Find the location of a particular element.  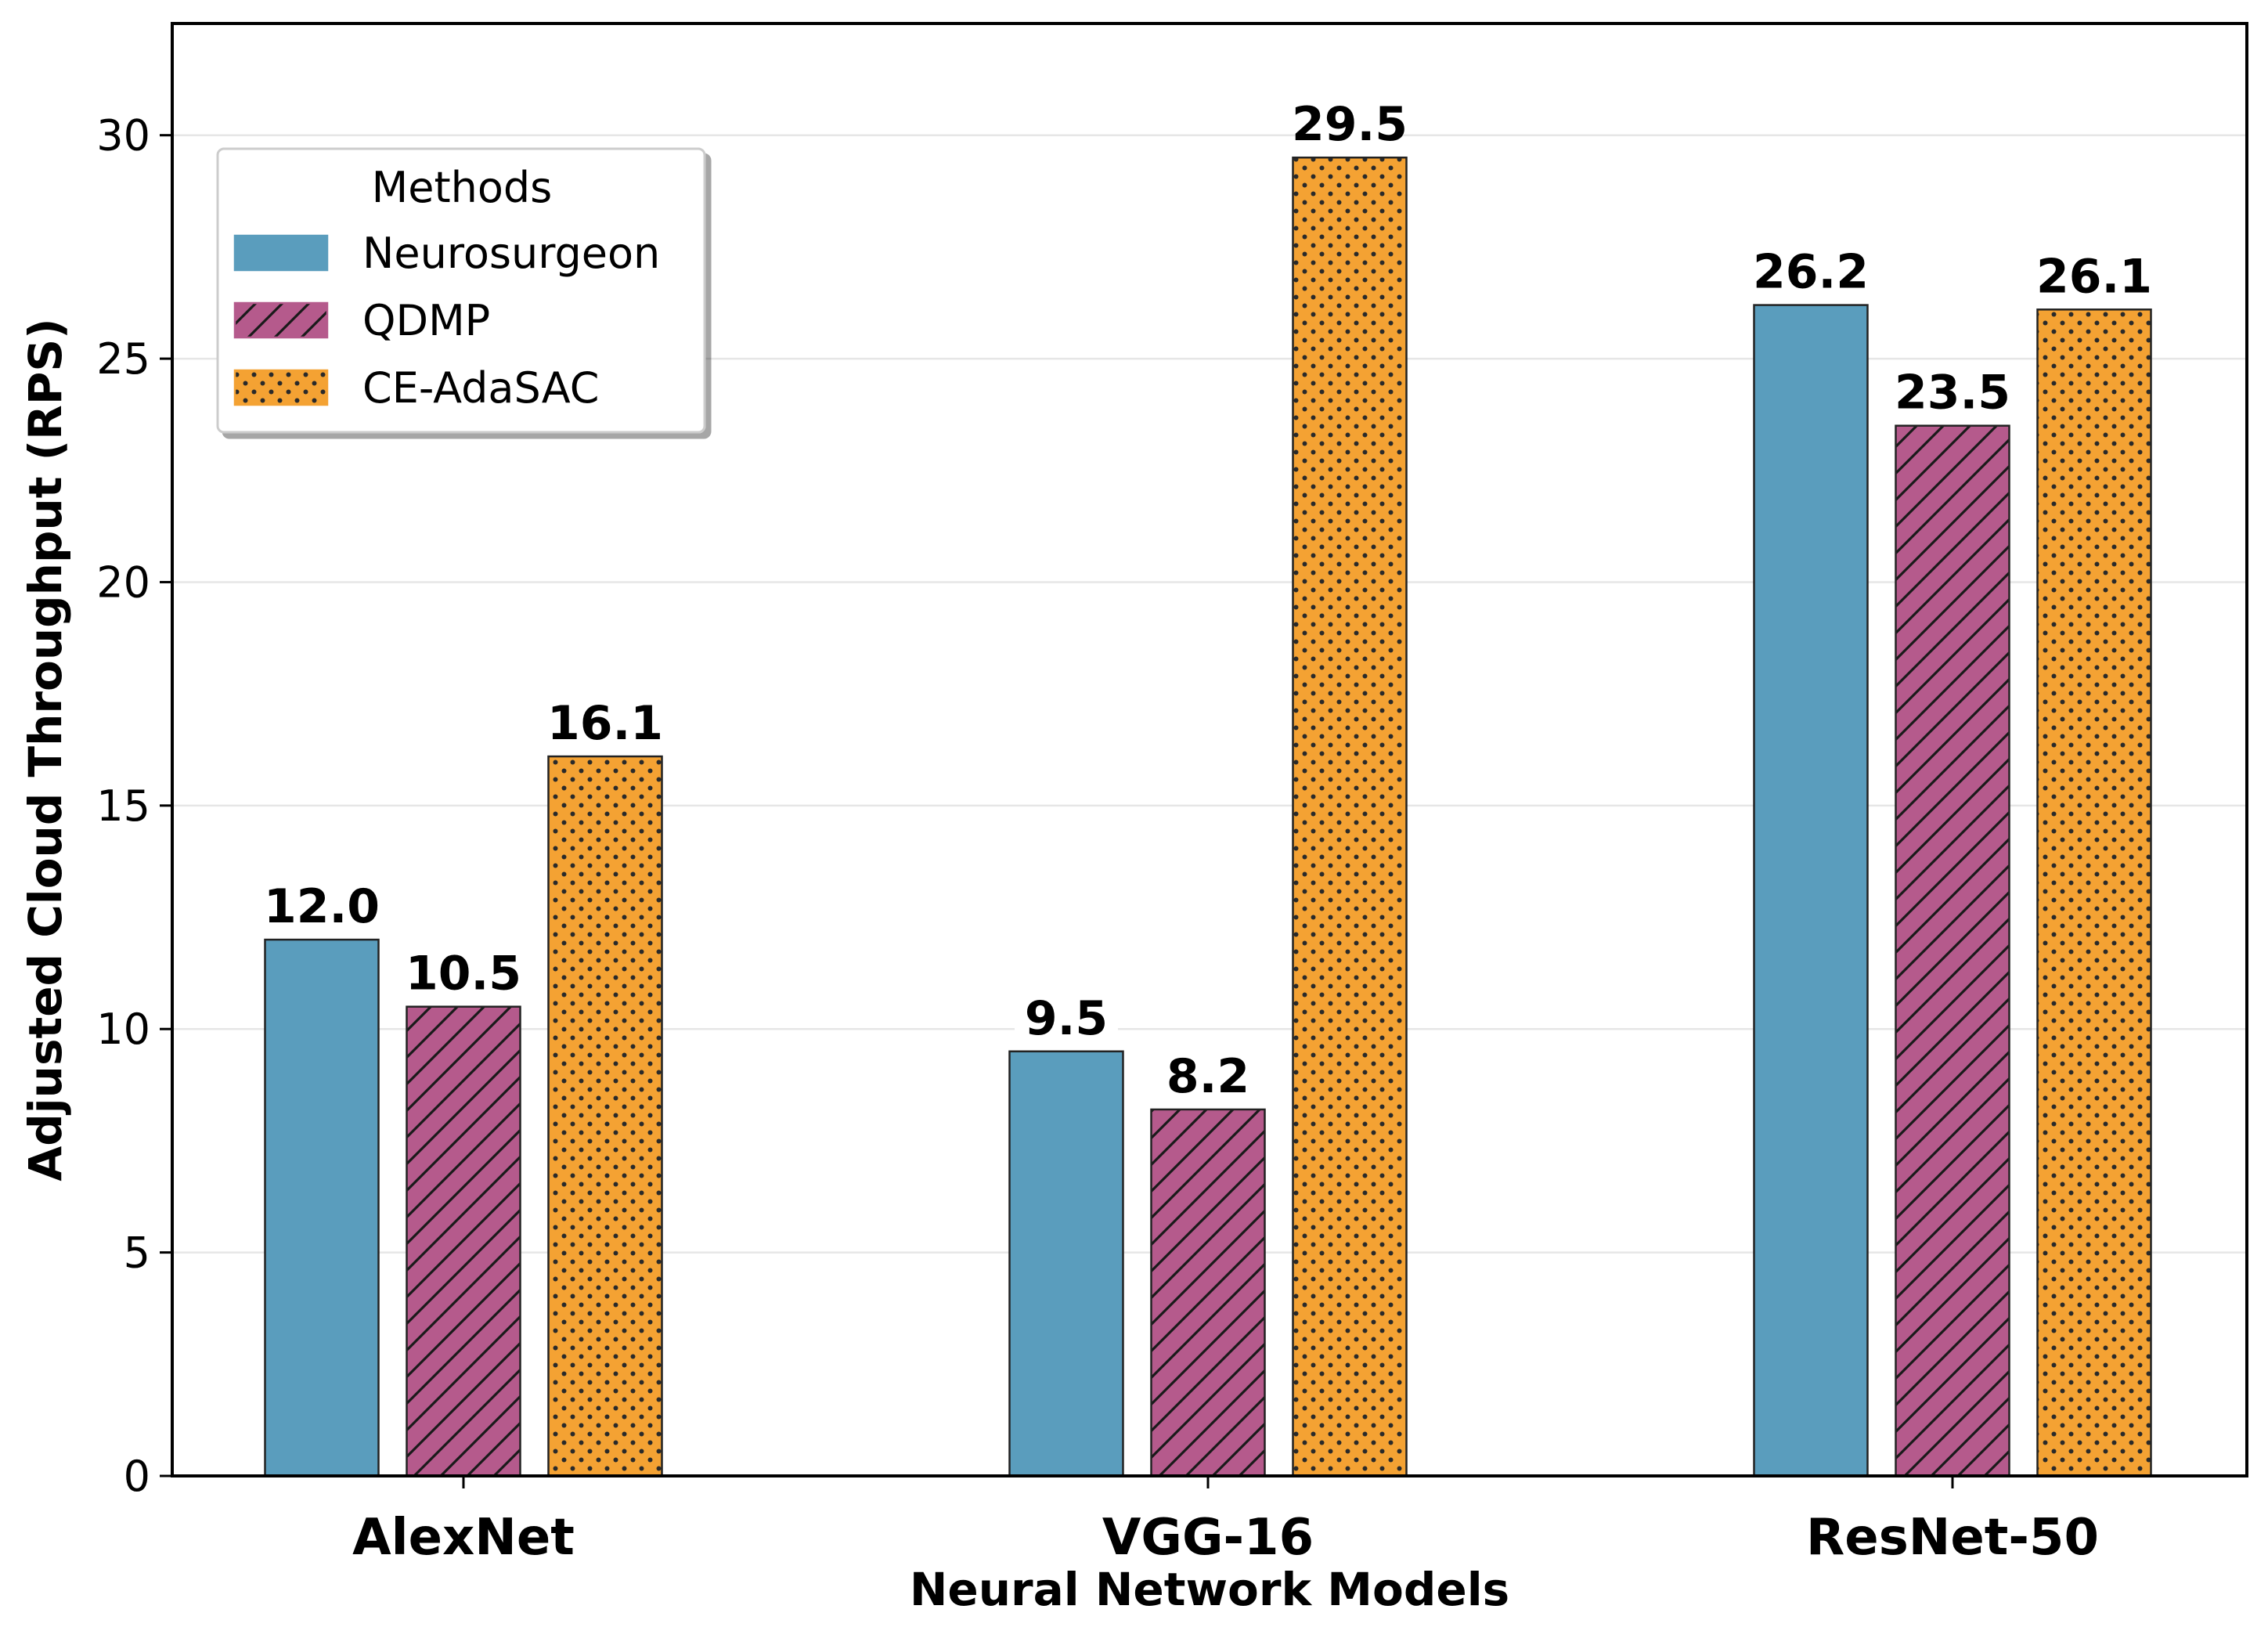

value-label: 12.0 is located at coordinates (322, 906).